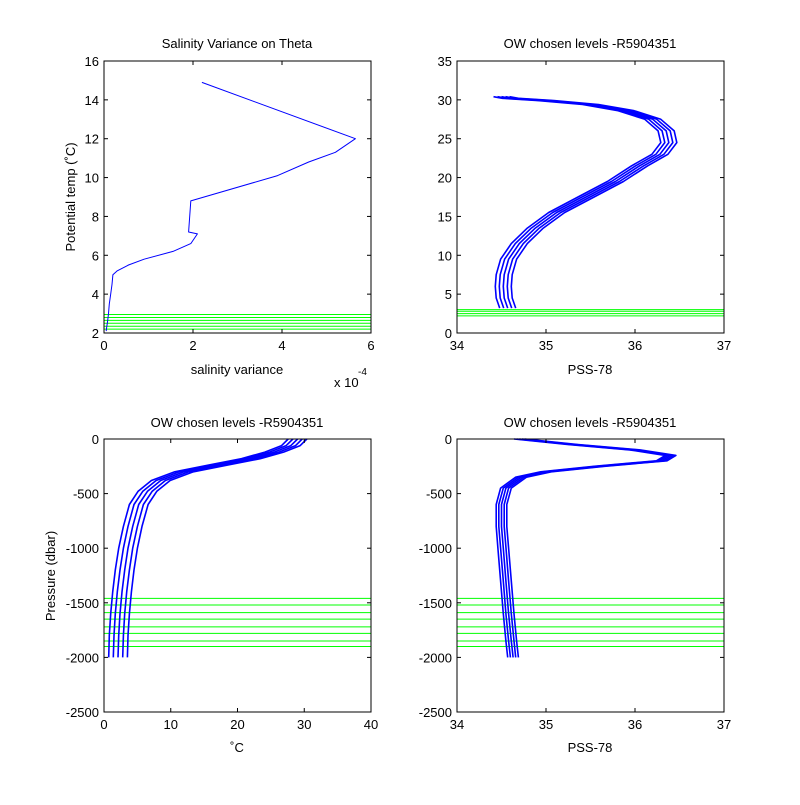 Image resolution: width=800 pixels, height=805 pixels. What do you see at coordinates (237, 747) in the screenshot?
I see `x-axis-label: ˚C` at bounding box center [237, 747].